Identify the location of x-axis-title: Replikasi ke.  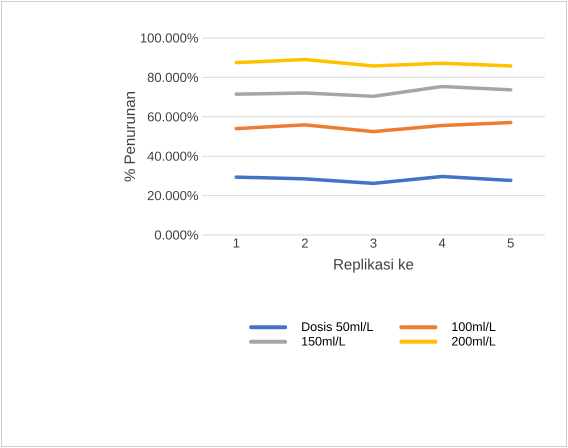
(374, 265).